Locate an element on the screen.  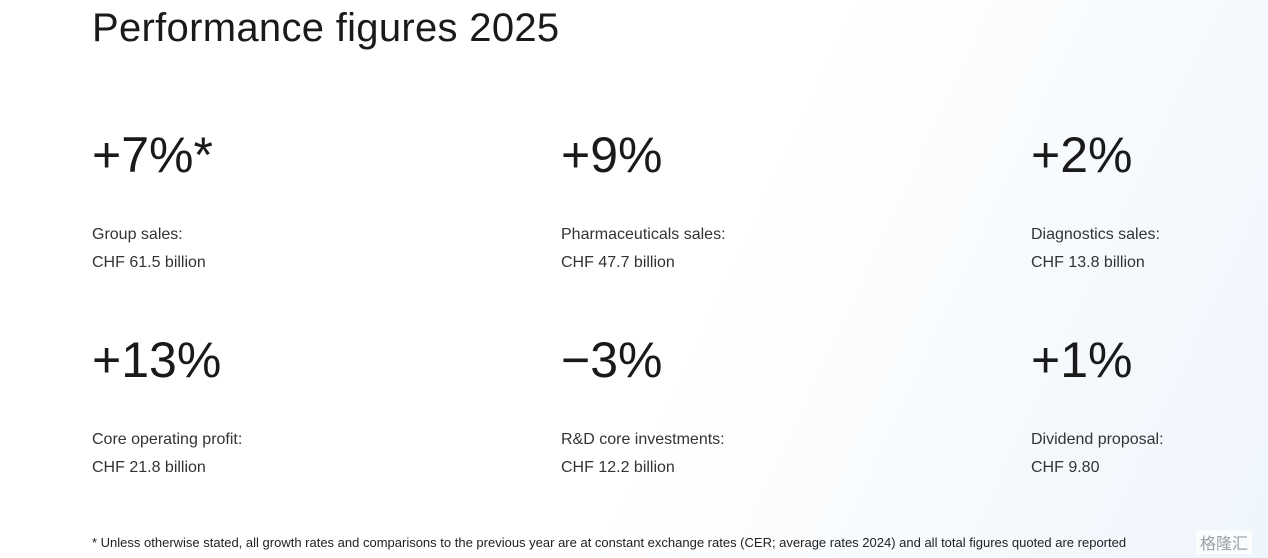
figure-amount: CHF 47.7 billion is located at coordinates (618, 262).